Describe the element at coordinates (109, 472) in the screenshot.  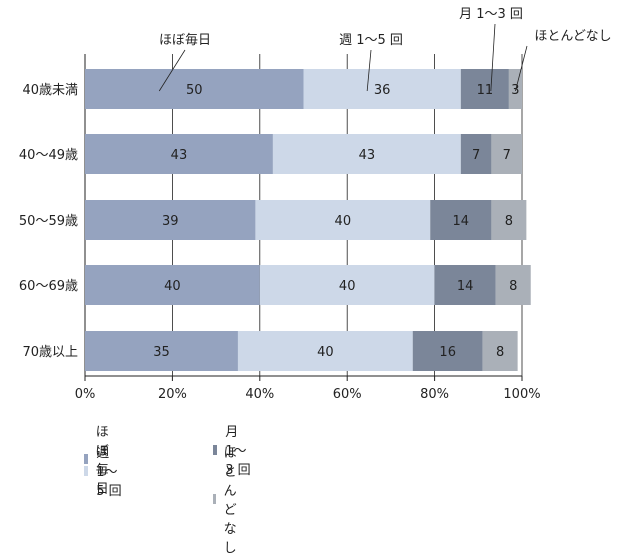
I see `legend-label: 週 1〜5 回` at that location.